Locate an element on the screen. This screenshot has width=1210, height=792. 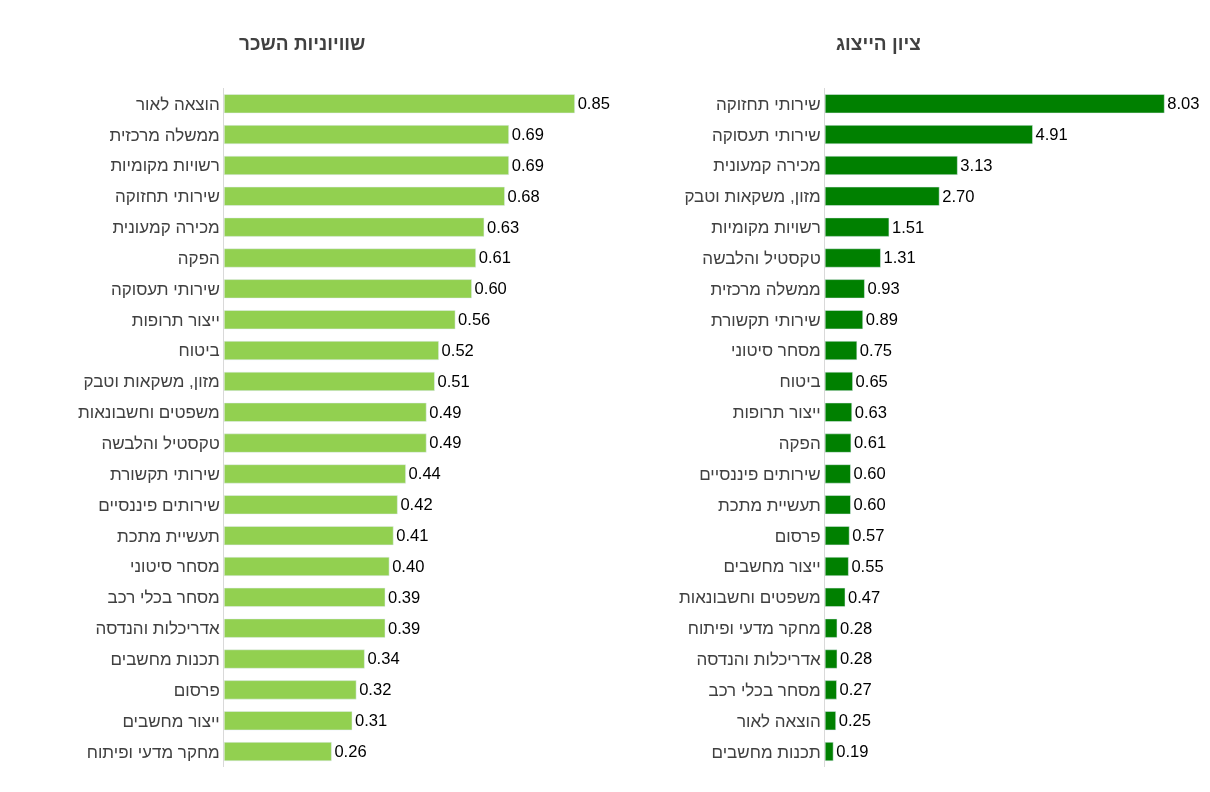
y-tick-label: שירותי תעסוקה is located at coordinates (766, 135).